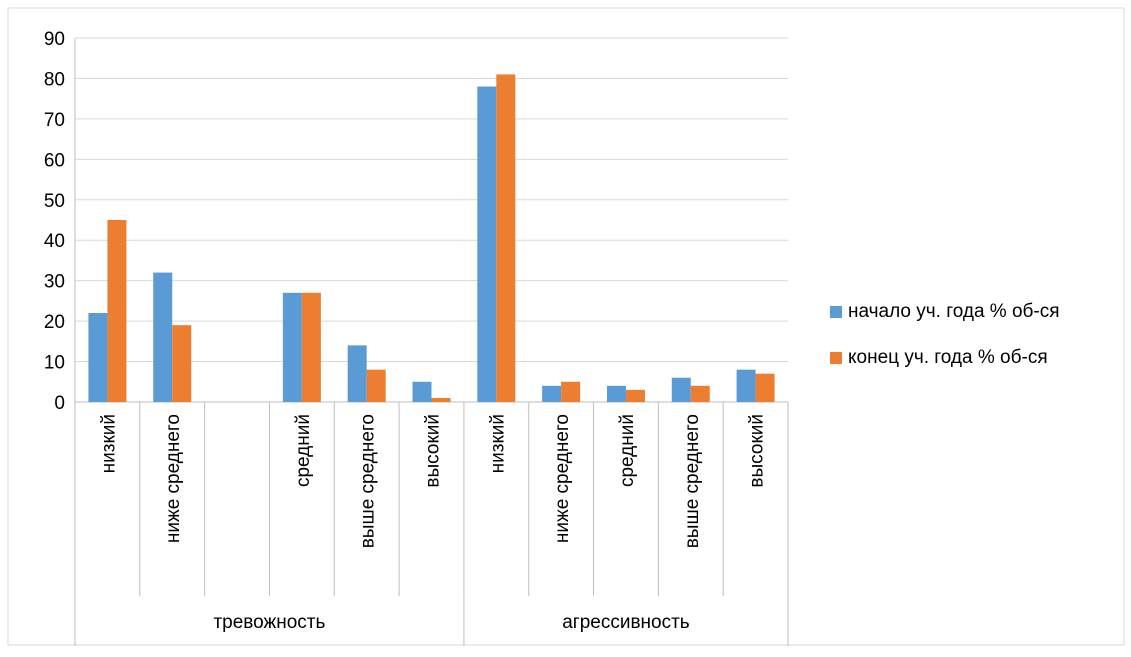 This screenshot has width=1131, height=657. I want to click on group-label: агрессивность, so click(626, 622).